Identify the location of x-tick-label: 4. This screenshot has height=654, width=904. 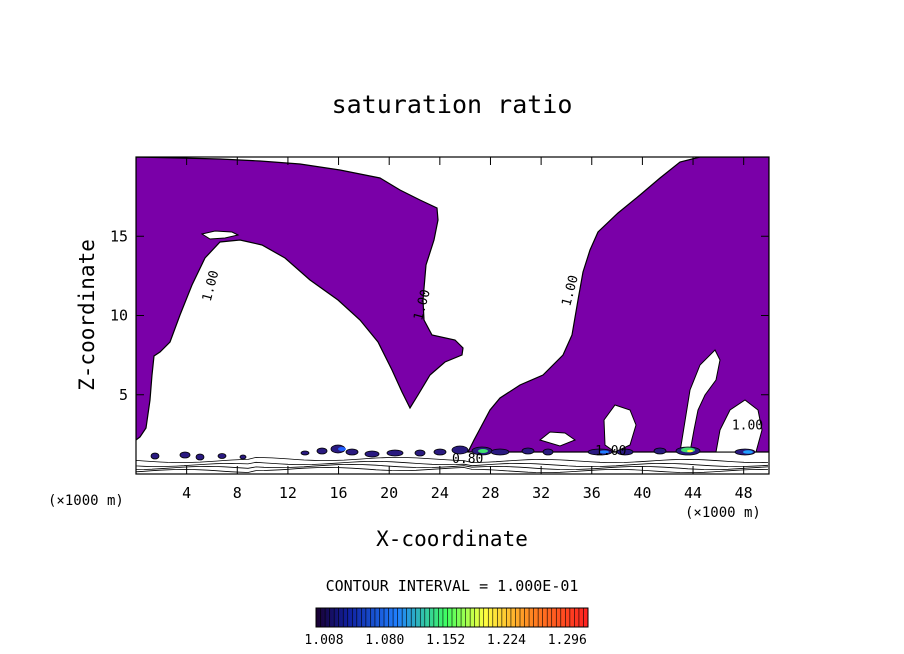
(186, 493).